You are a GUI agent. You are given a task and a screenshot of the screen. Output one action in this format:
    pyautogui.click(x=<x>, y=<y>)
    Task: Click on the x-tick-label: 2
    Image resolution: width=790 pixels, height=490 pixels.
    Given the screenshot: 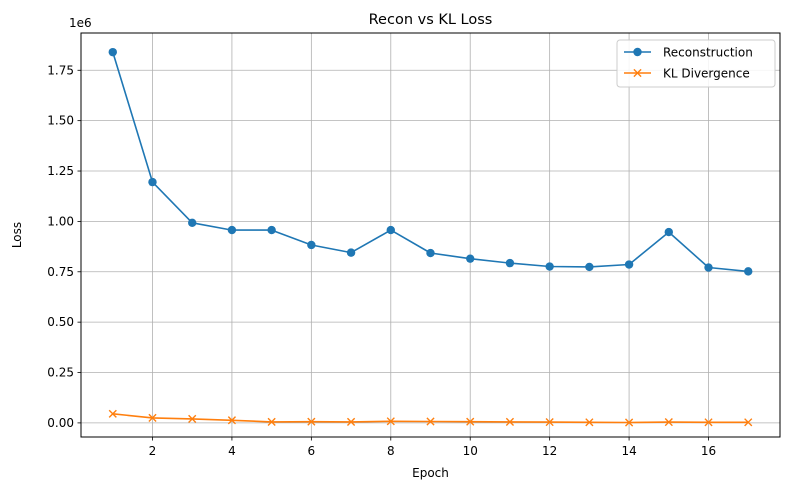 What is the action you would take?
    pyautogui.click(x=153, y=451)
    